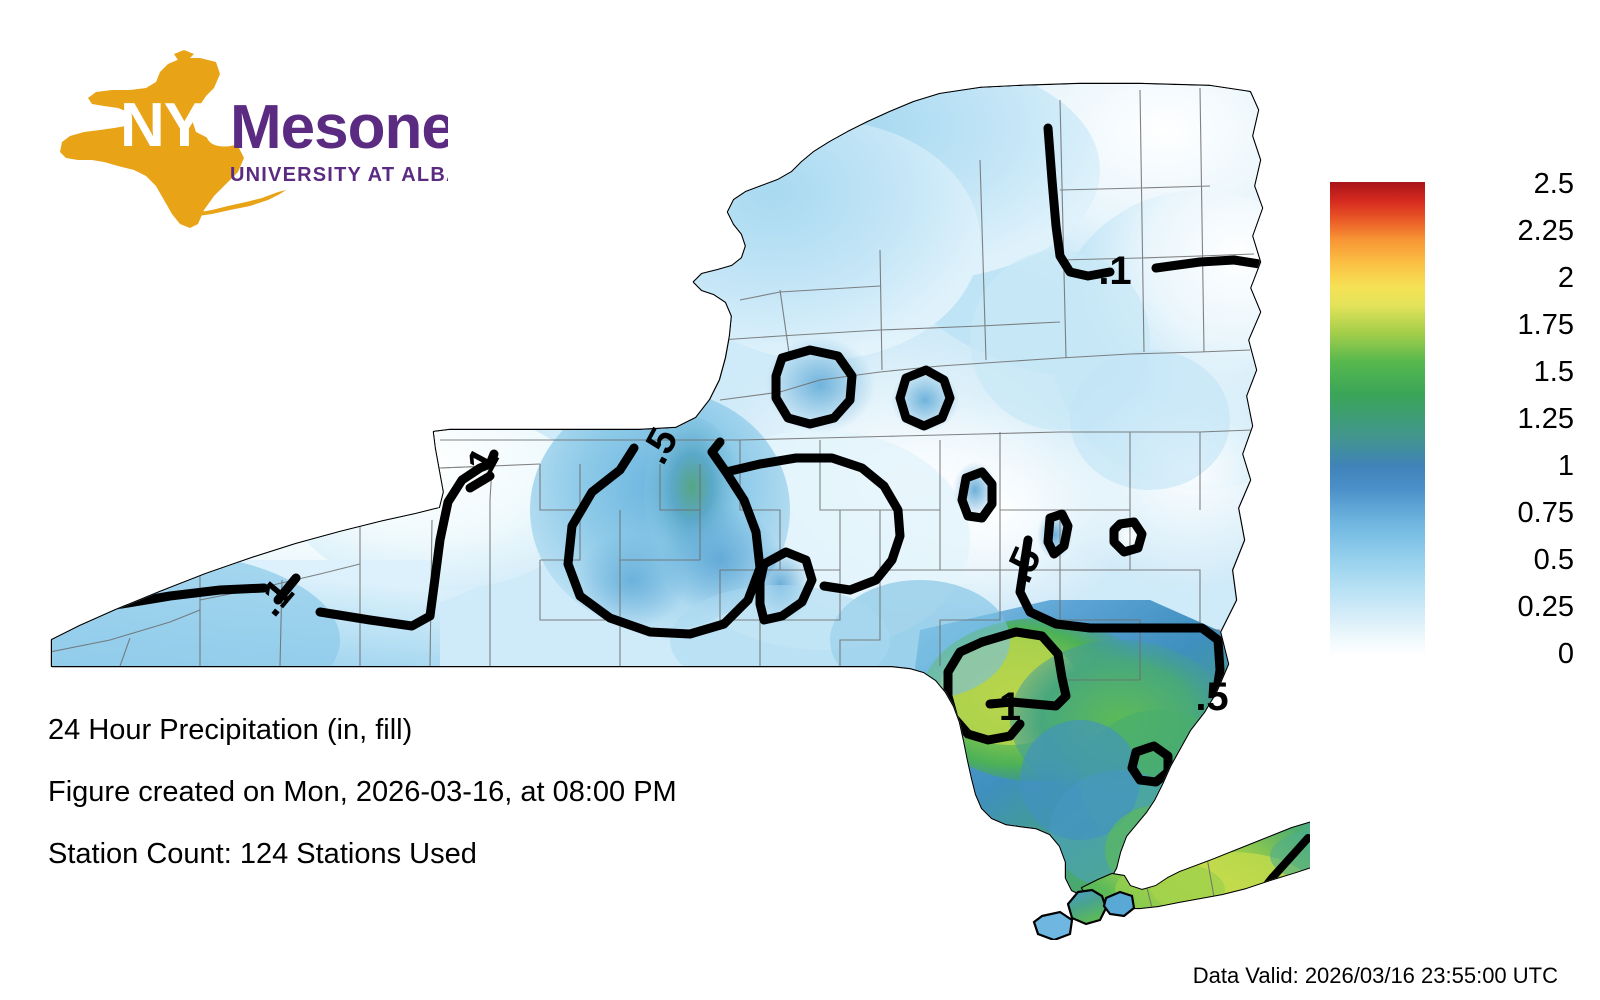  What do you see at coordinates (1553, 372) in the screenshot?
I see `colorbar-tick-1-5: 1.5` at bounding box center [1553, 372].